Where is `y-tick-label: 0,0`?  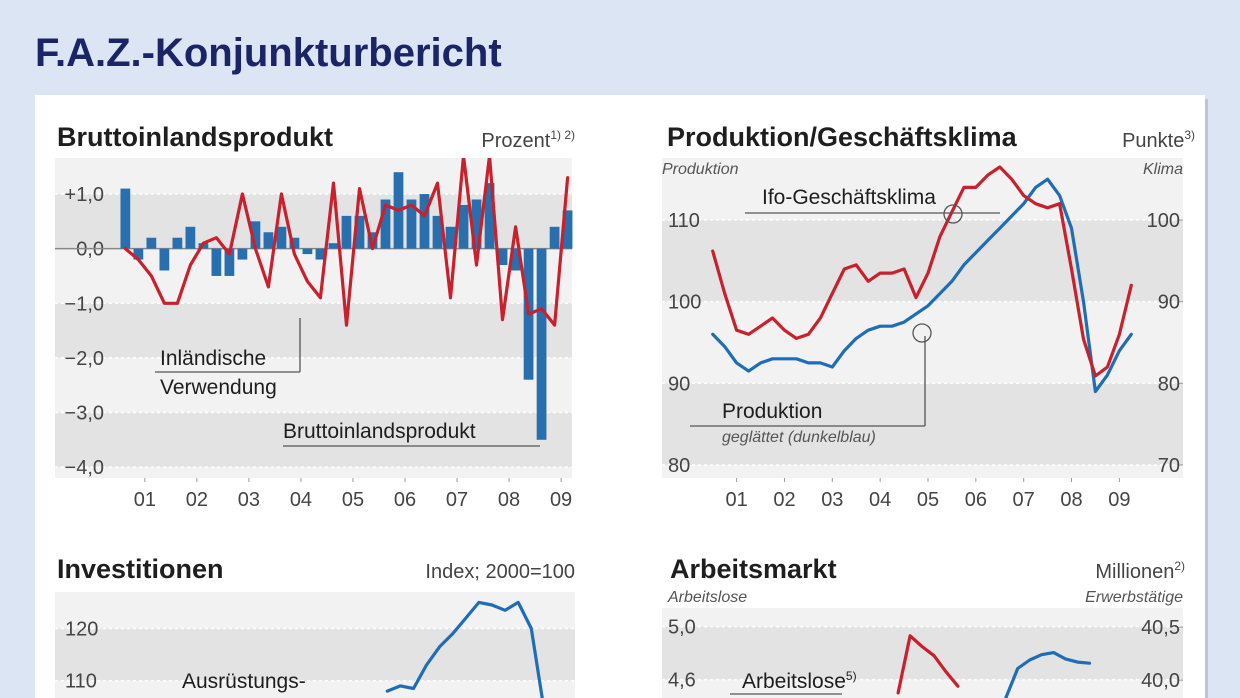 y-tick-label: 0,0 is located at coordinates (90, 250).